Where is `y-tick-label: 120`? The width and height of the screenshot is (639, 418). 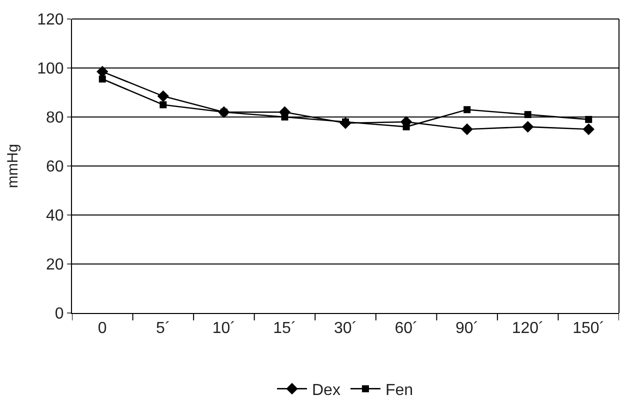
y-tick-label: 120 is located at coordinates (50, 20).